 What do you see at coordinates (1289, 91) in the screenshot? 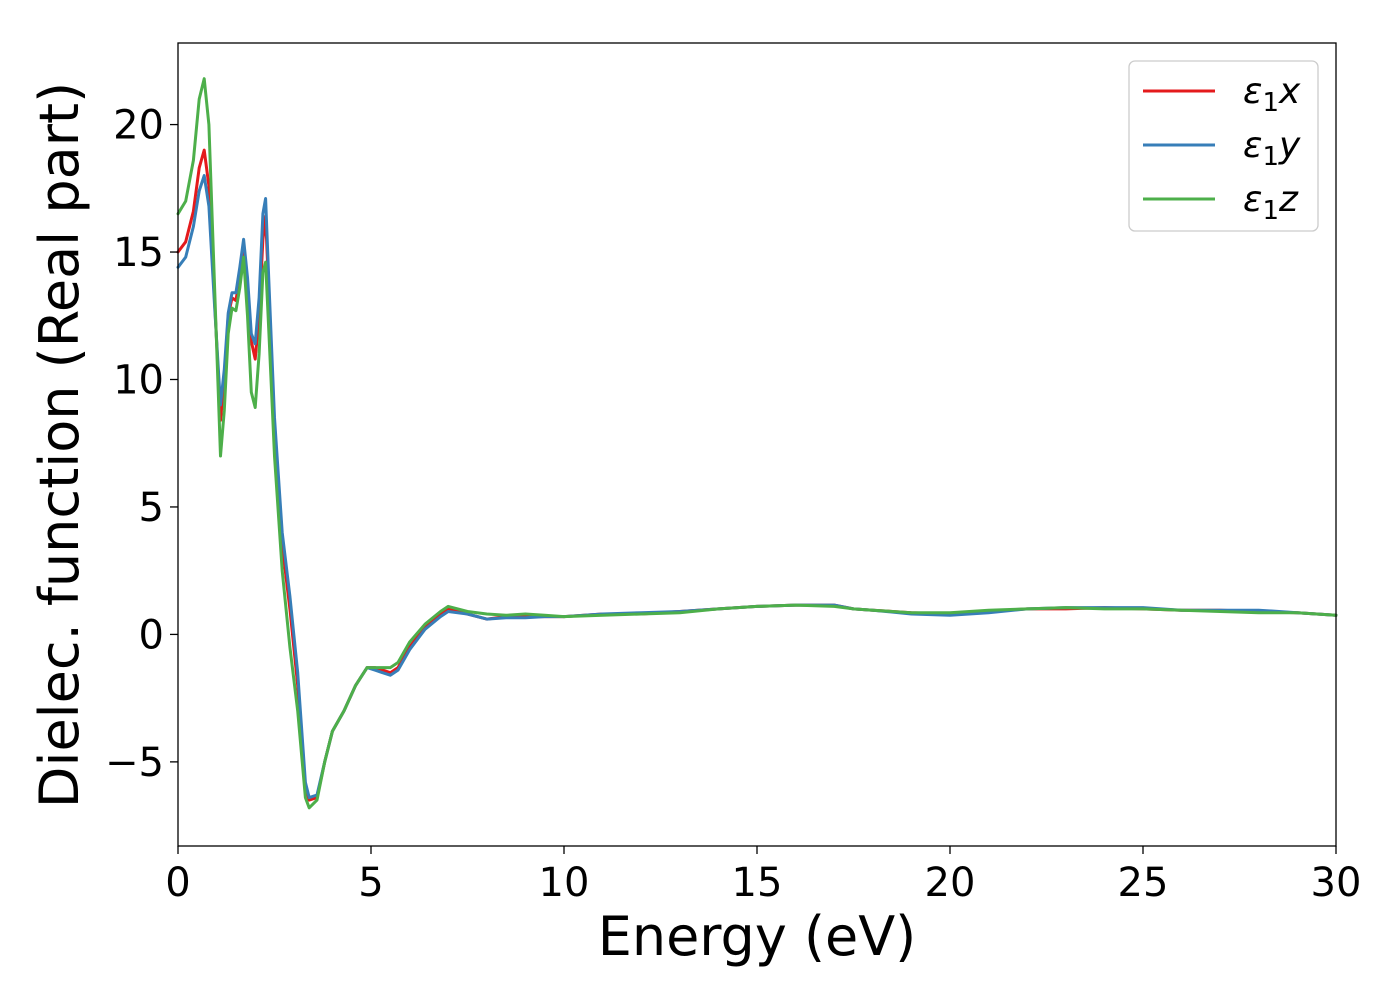
I see `legend-label-axis: x` at bounding box center [1289, 91].